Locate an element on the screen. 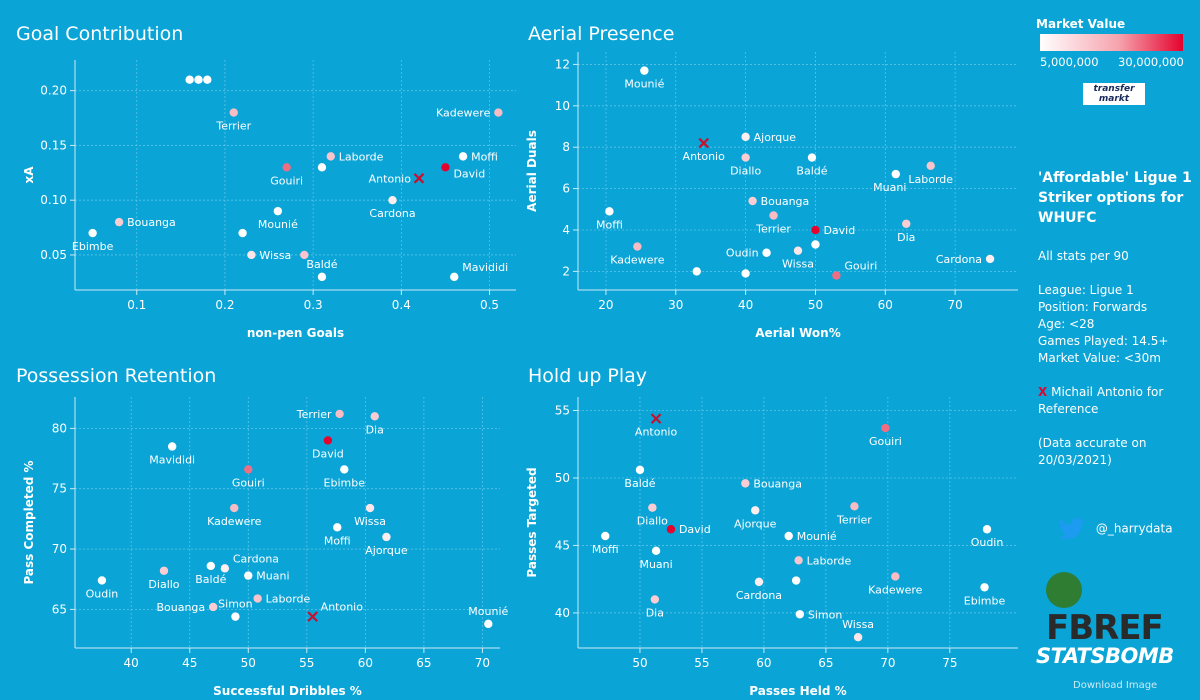  reference-note: X Michail Antonio for Reference is located at coordinates (1118, 401).